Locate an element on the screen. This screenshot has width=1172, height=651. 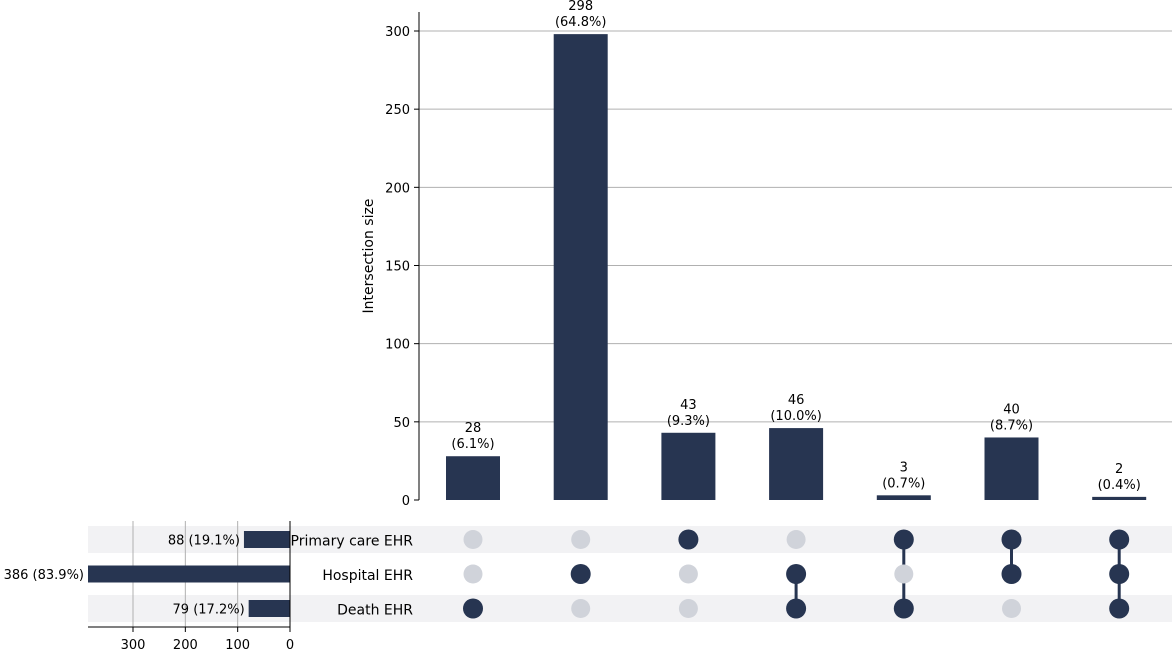
y-axis-label: Intersection size is located at coordinates (369, 256).